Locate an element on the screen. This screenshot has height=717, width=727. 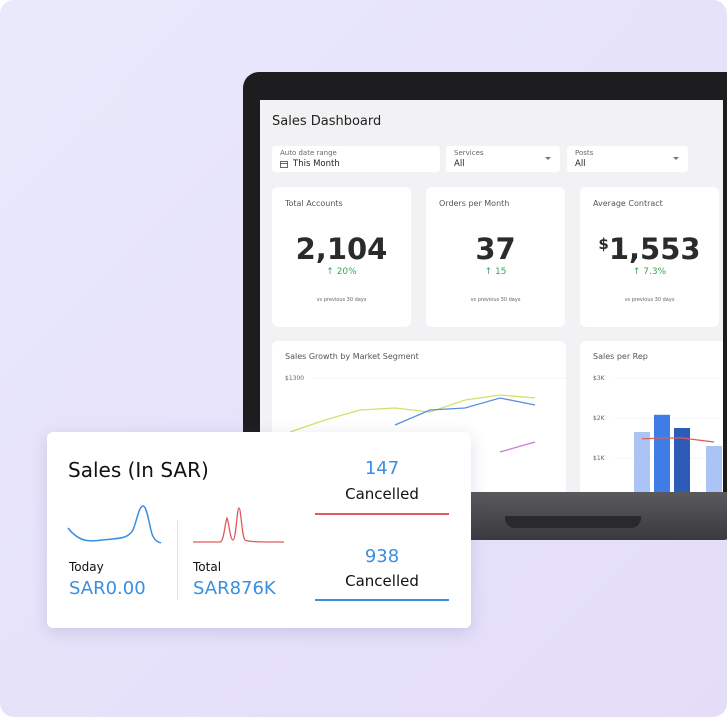
kpi-label: Average Contract is located at coordinates (628, 203).